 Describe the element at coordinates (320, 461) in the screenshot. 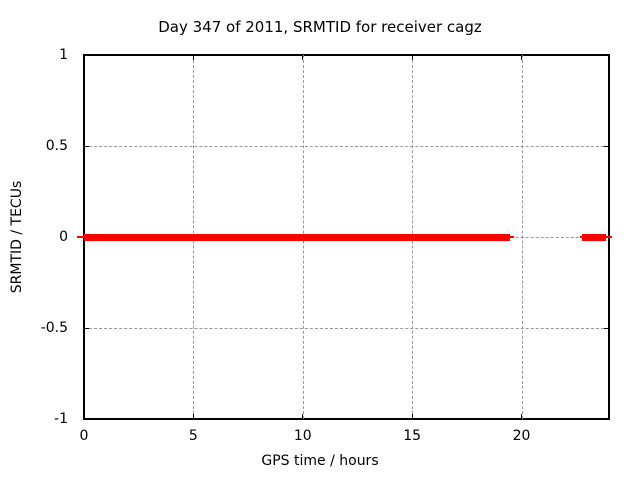

I see `x-axis-label: GPS time / hours` at that location.